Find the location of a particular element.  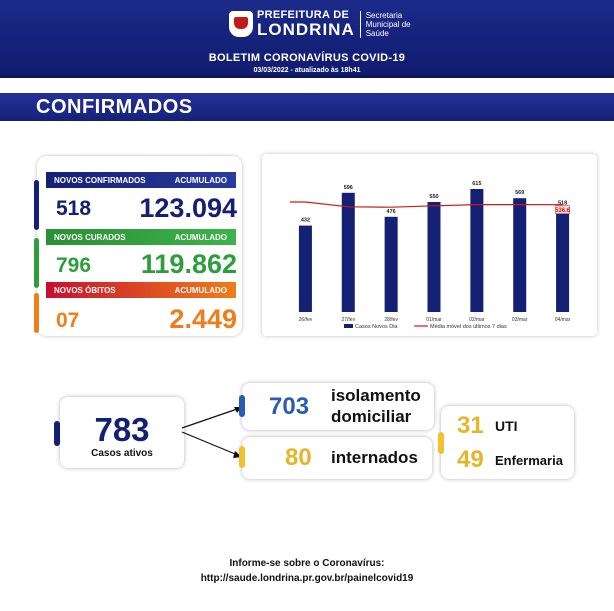

legend-line-label: Média móvel dos últimos 7 dias is located at coordinates (468, 327).